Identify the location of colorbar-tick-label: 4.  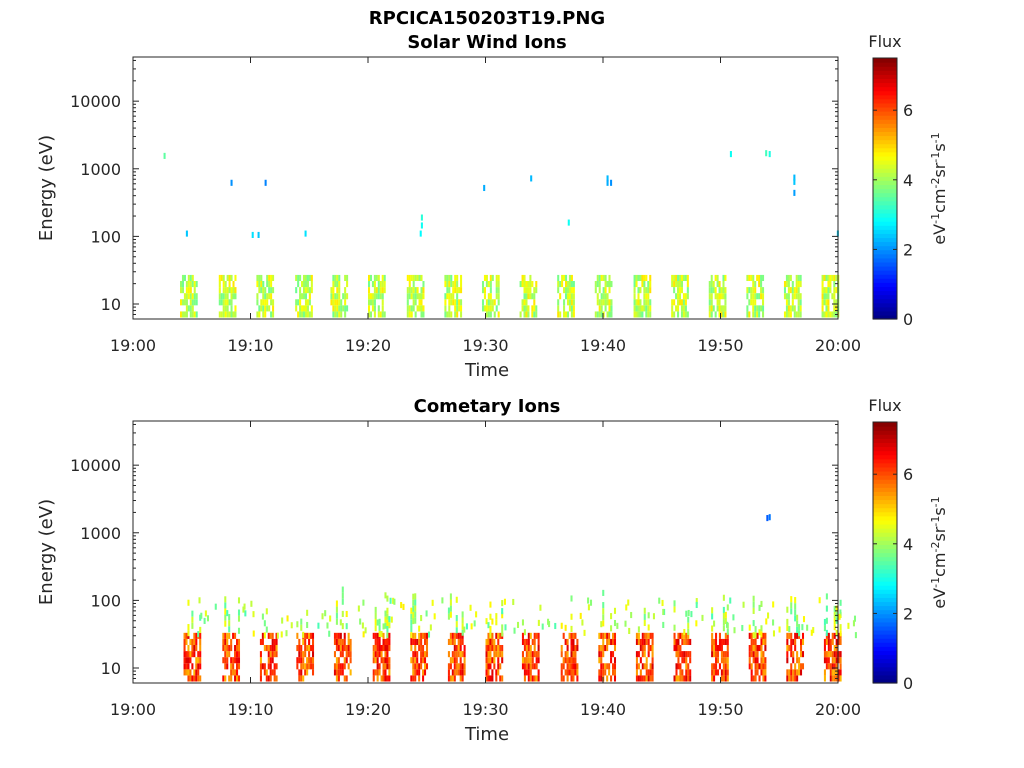
(908, 180).